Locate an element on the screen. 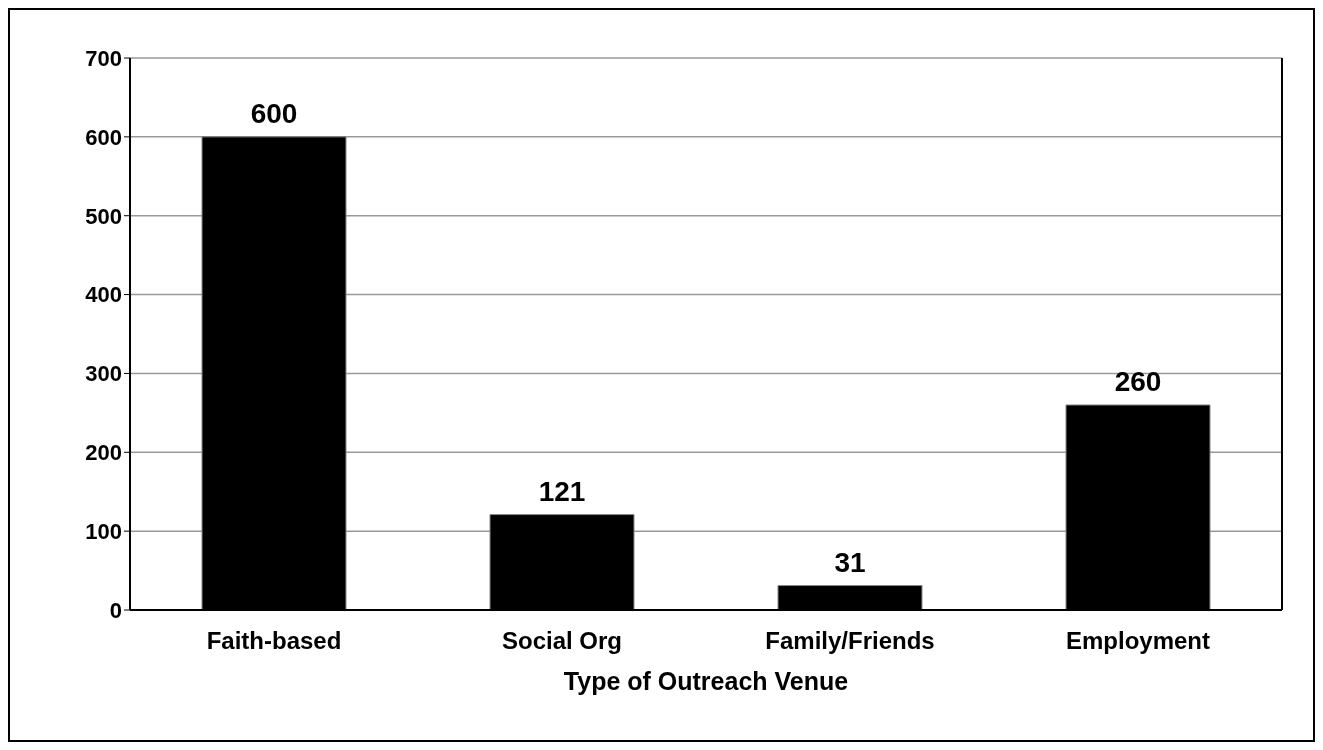  data-label: 121 is located at coordinates (562, 491).